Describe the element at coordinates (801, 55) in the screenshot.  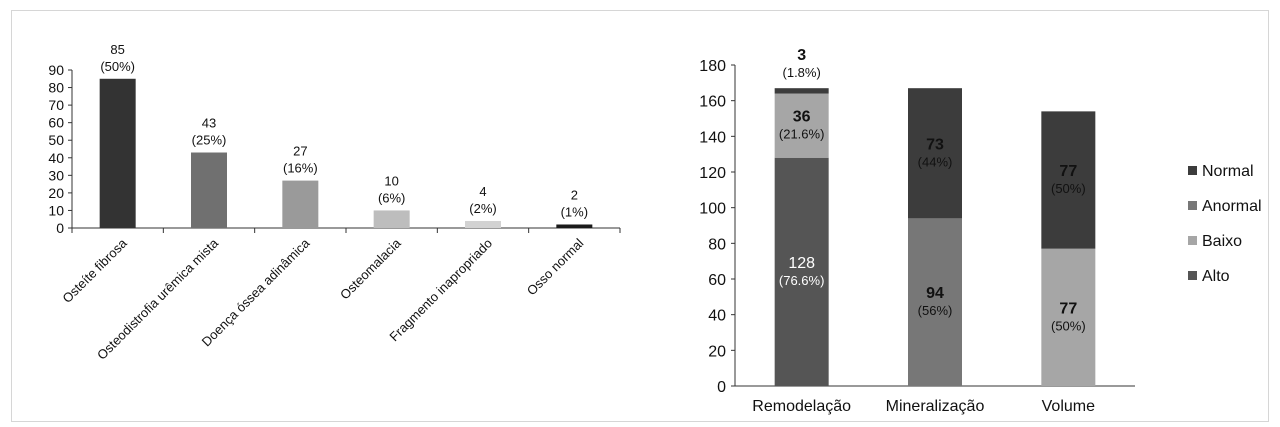
I see `data-label-value: 3` at that location.